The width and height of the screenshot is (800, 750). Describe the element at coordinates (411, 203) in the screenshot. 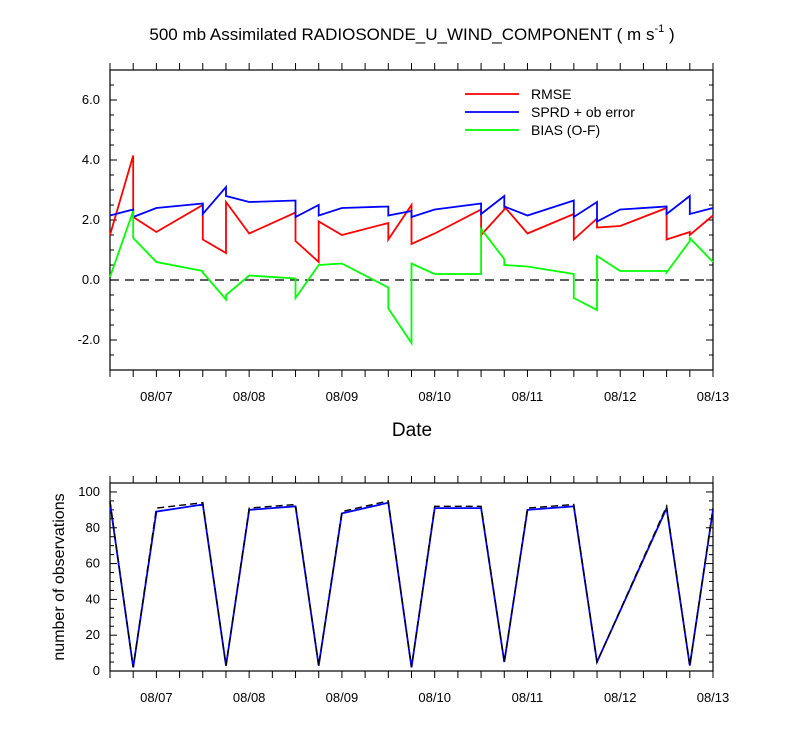

I see `top-series-sprd-ob-error` at that location.